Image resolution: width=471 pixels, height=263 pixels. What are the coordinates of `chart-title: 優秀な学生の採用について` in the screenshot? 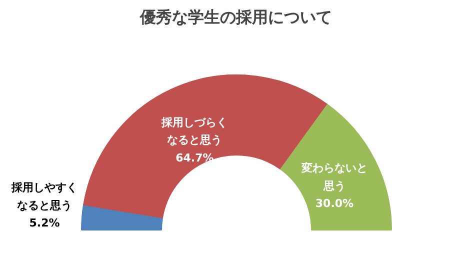 It's located at (235, 17).